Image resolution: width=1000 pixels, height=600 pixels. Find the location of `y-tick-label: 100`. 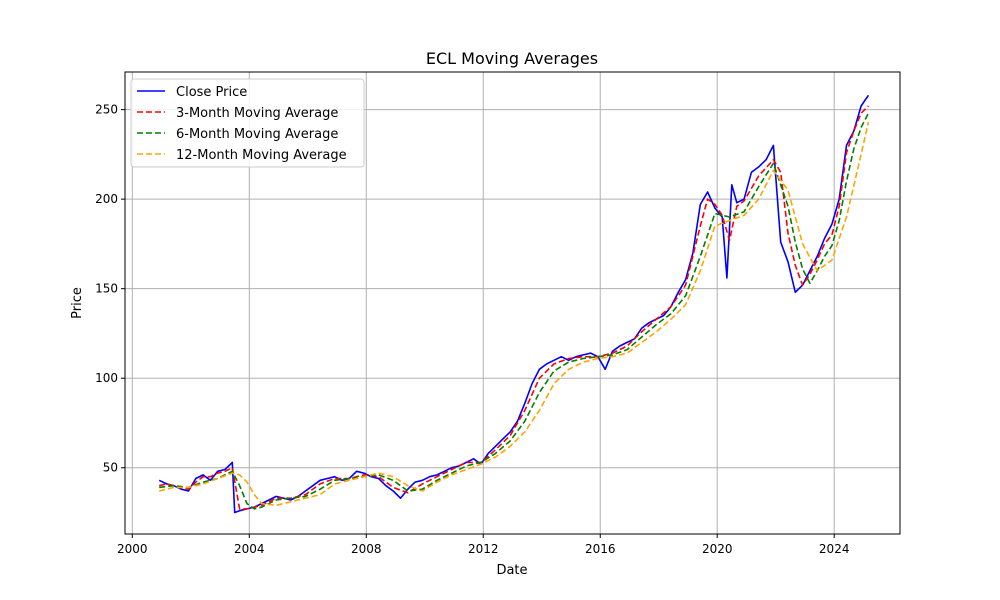

y-tick-label: 100 is located at coordinates (106, 378).